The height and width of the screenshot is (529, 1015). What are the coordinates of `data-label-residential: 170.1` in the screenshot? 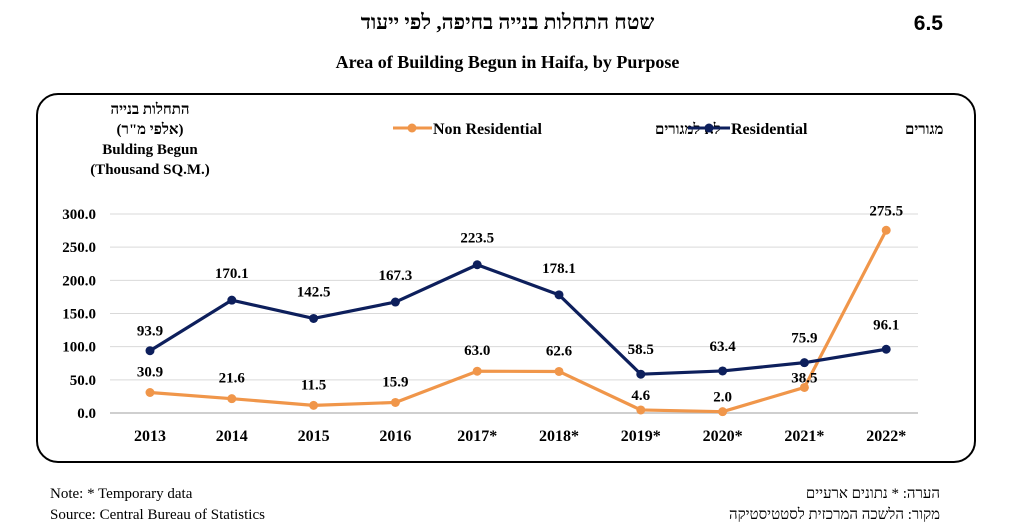 It's located at (232, 274).